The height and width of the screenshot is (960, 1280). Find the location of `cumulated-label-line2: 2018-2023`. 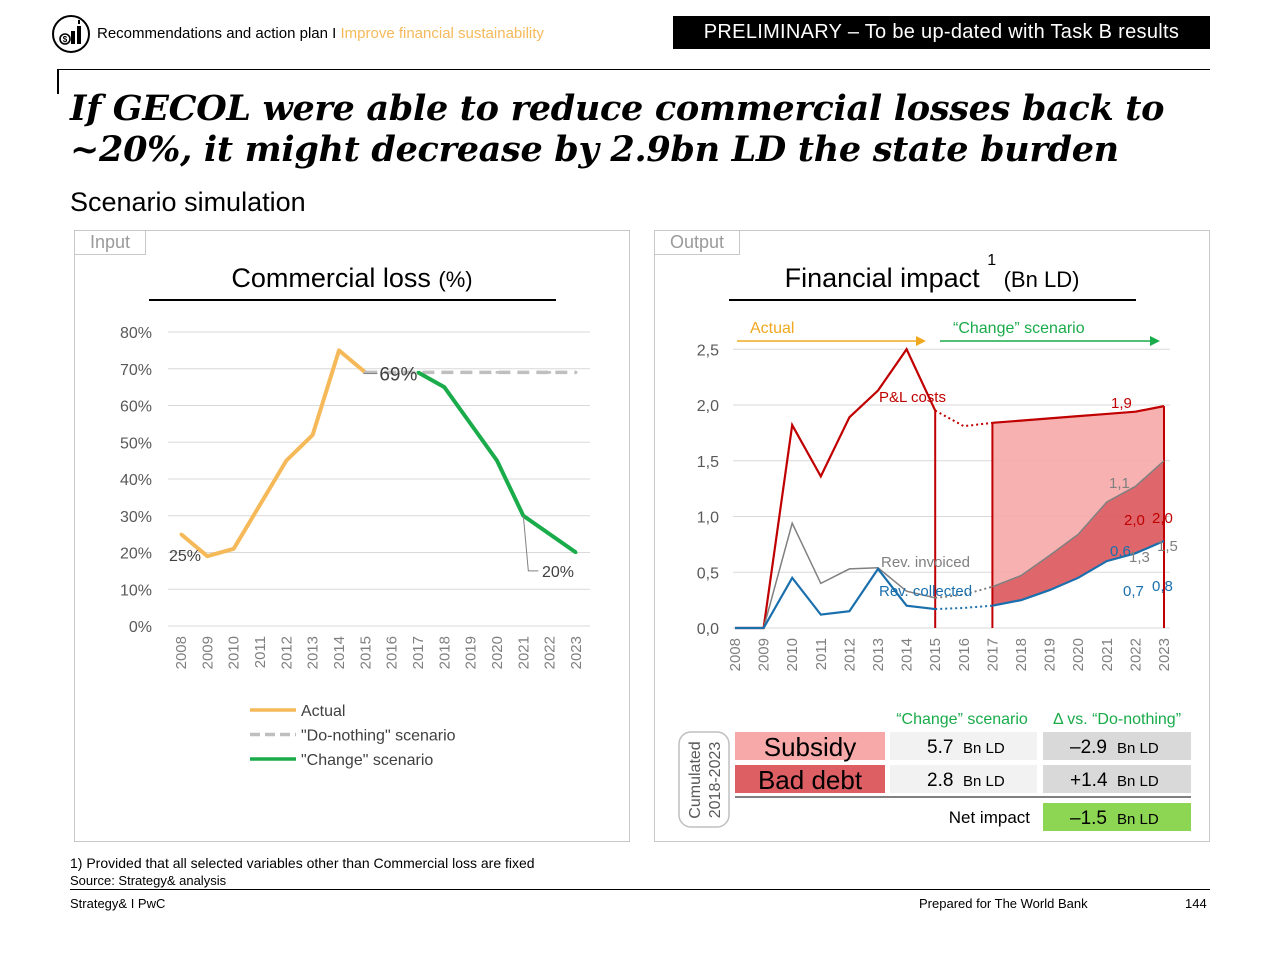

cumulated-label-line2: 2018-2023 is located at coordinates (715, 780).